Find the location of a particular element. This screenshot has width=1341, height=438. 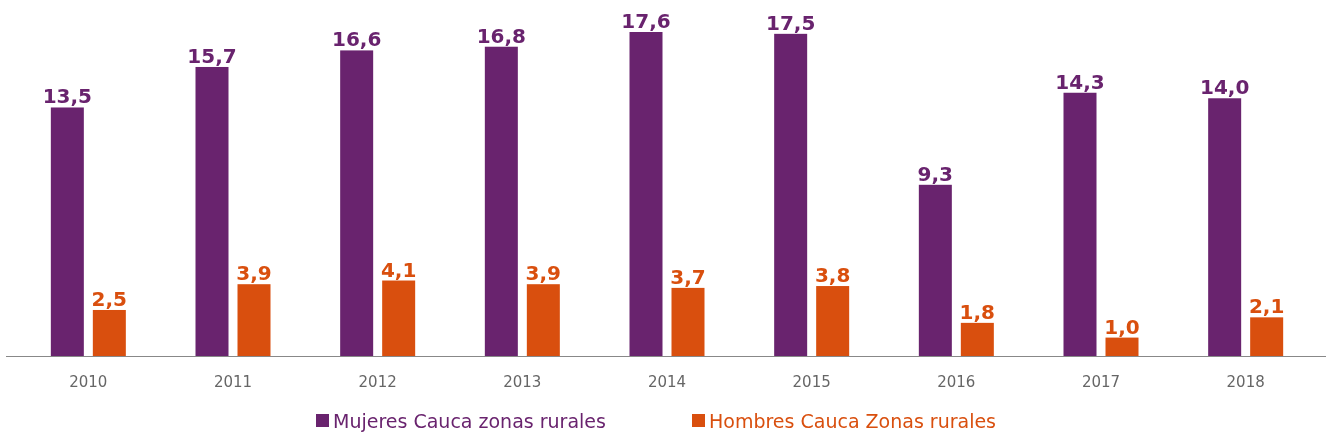

x-tick-label: 2014 is located at coordinates (667, 382).